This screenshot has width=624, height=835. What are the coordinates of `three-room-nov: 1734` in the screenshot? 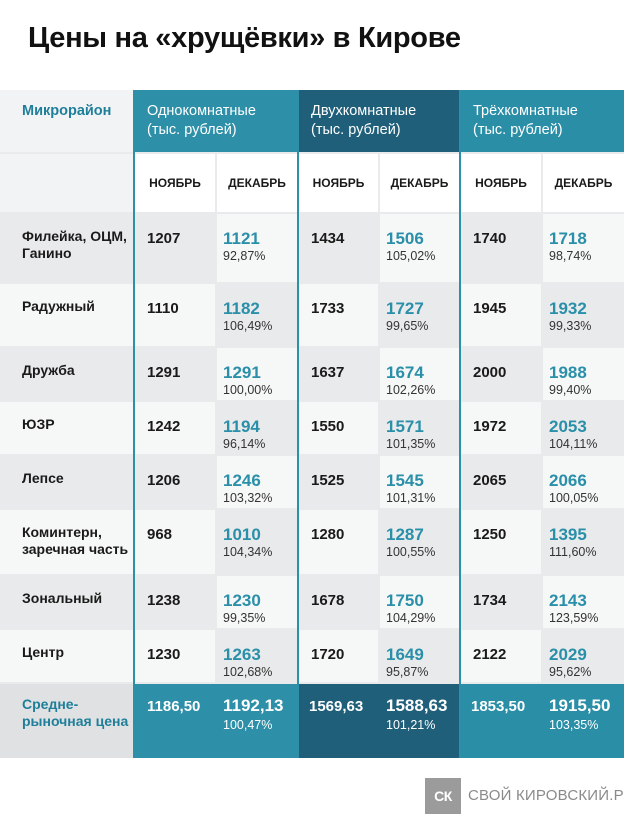 It's located at (501, 602).